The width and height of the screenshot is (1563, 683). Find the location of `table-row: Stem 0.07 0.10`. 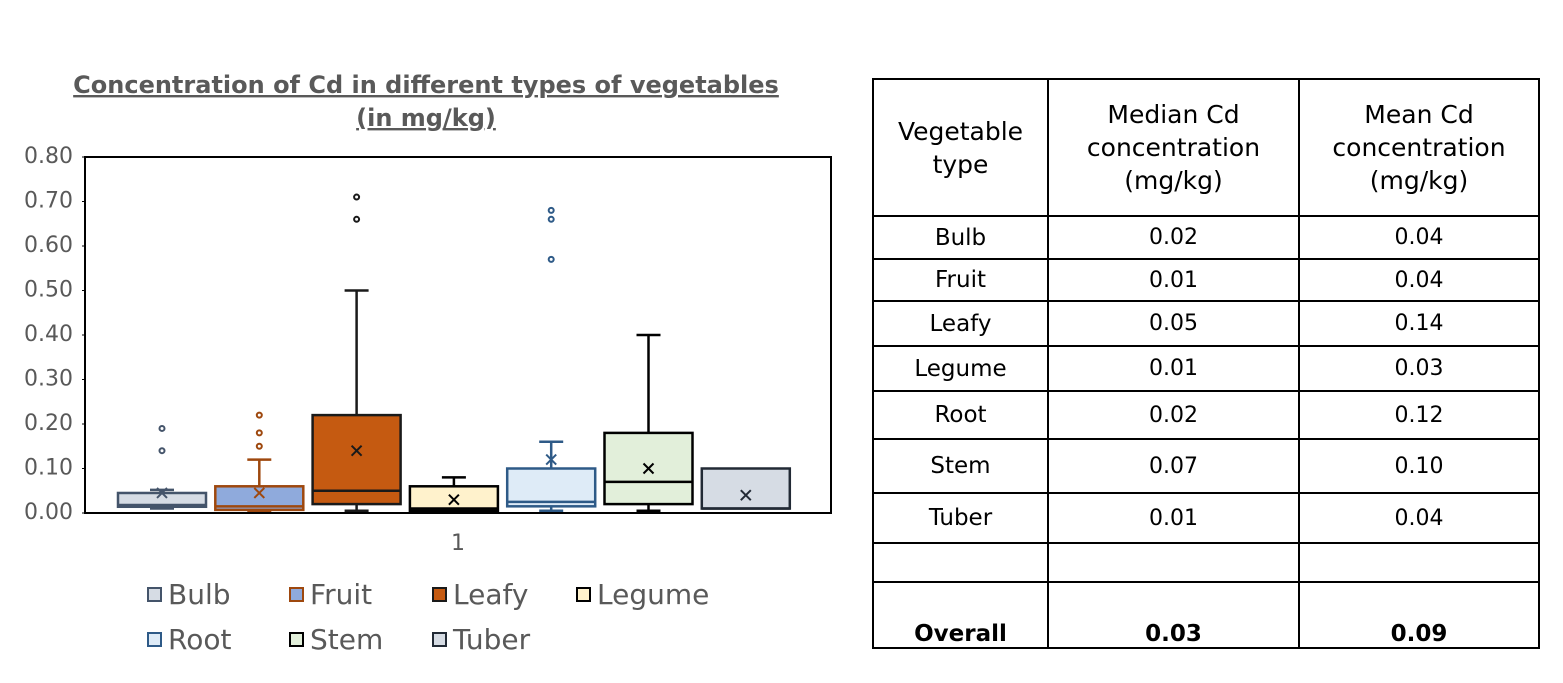

table-row: Stem 0.07 0.10 is located at coordinates (1206, 466).